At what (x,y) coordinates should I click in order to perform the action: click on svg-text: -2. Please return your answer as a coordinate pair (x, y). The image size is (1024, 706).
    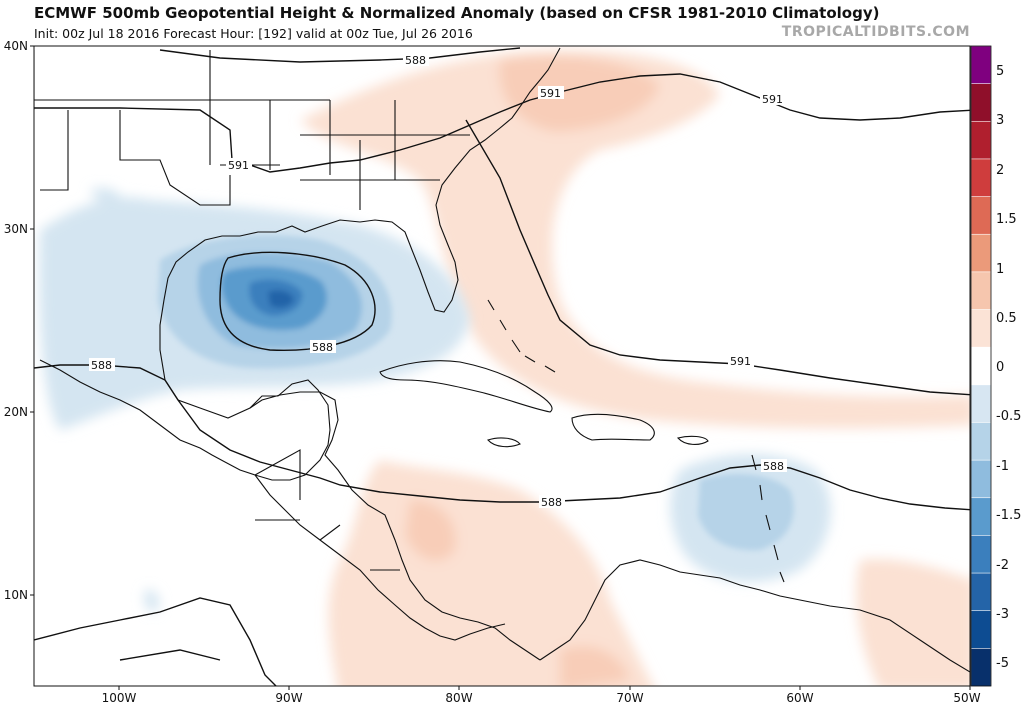
    Looking at the image, I should click on (1002, 565).